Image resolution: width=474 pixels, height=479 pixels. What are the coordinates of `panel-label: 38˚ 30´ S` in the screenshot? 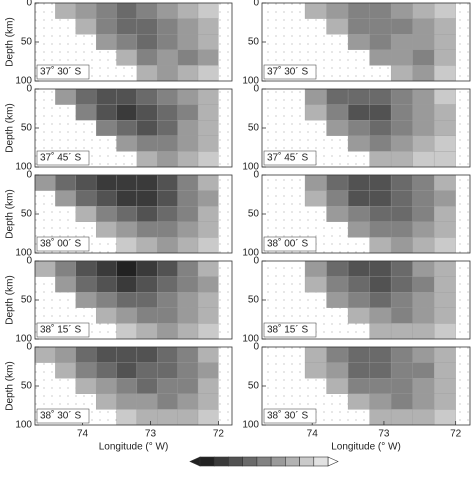 It's located at (60, 416).